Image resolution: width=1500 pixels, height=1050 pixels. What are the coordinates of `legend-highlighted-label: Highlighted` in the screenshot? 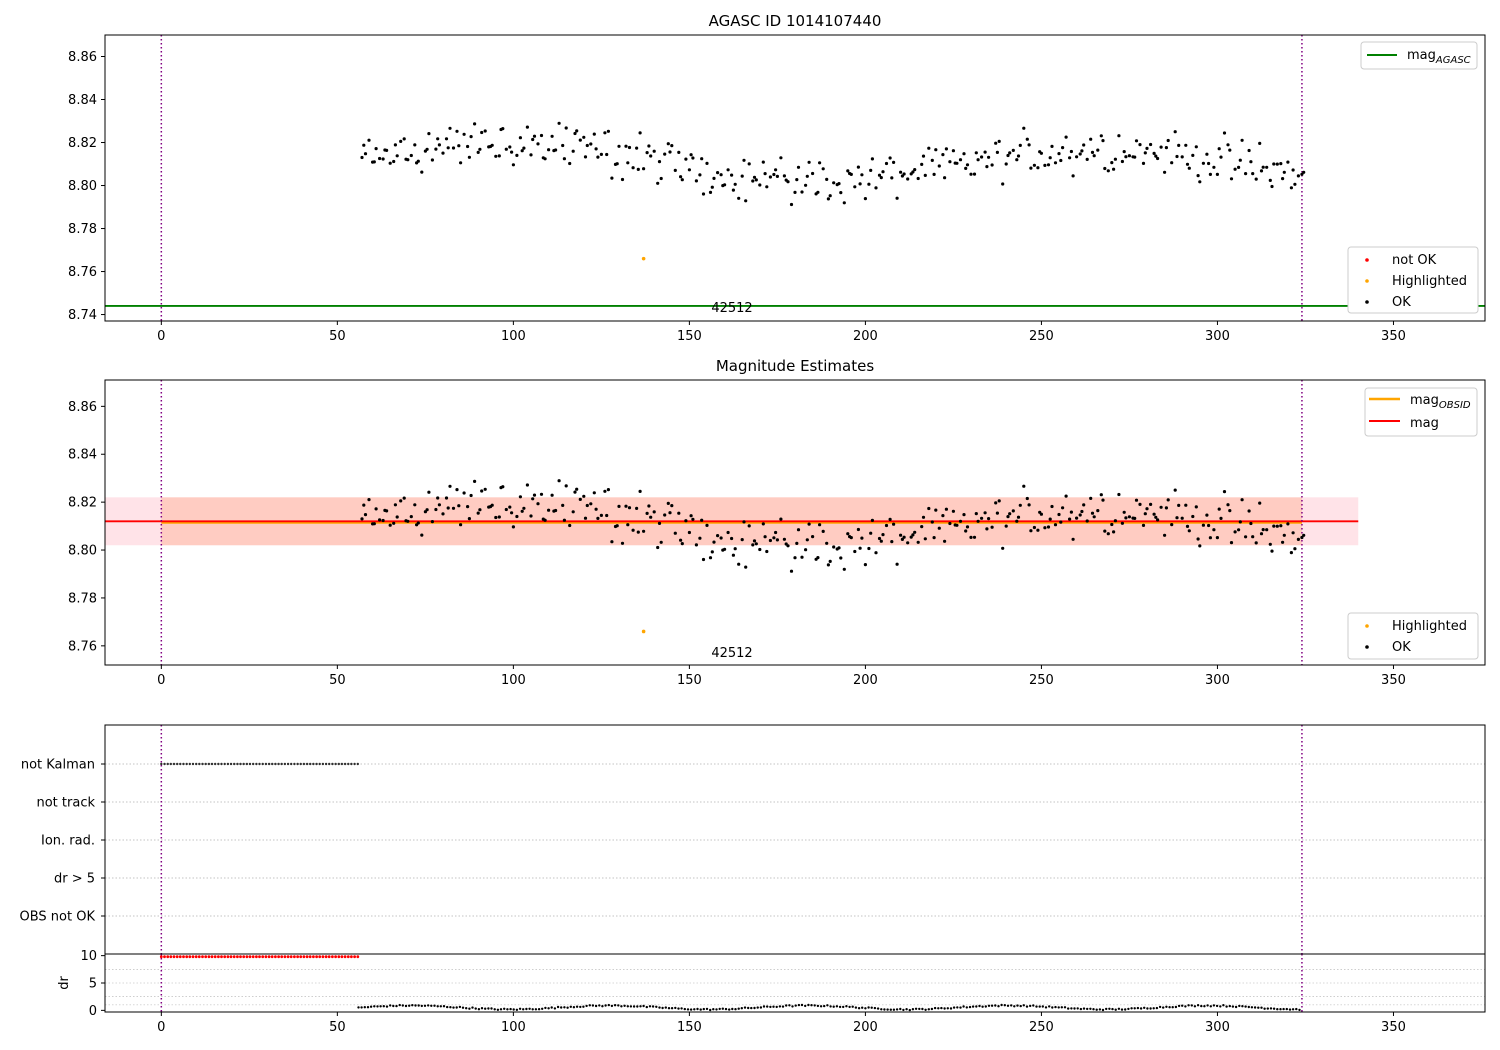 It's located at (1429, 281).